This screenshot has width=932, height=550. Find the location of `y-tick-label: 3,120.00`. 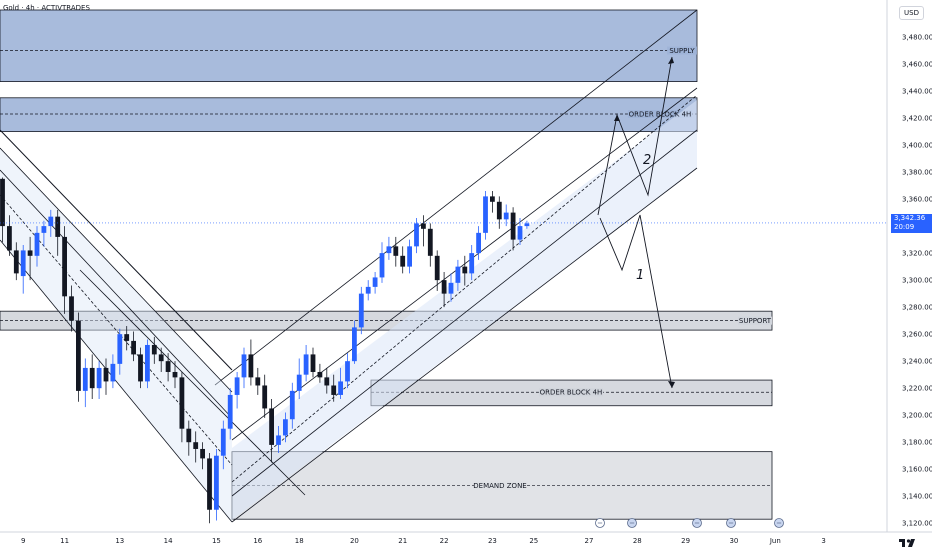

y-tick-label: 3,120.00 is located at coordinates (917, 524).